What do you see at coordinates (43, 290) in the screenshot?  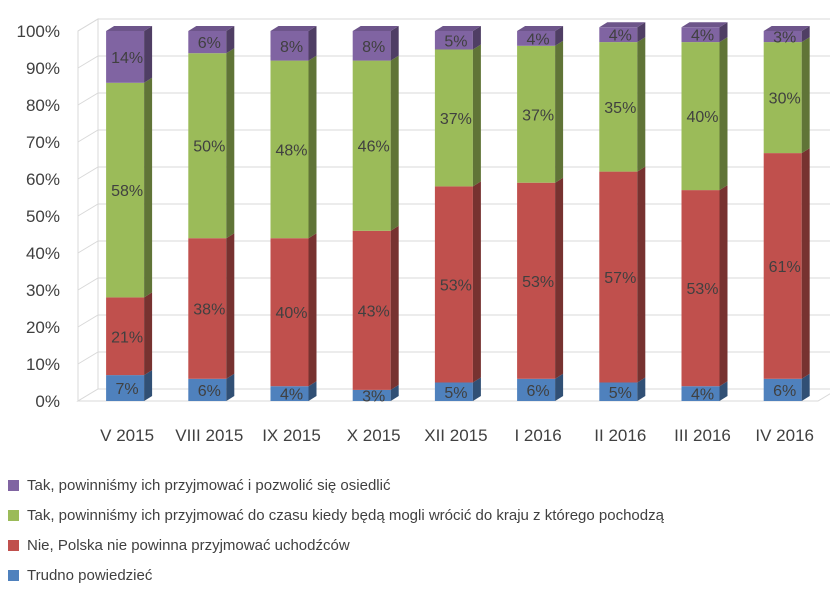 I see `y-tick-label: 30%` at bounding box center [43, 290].